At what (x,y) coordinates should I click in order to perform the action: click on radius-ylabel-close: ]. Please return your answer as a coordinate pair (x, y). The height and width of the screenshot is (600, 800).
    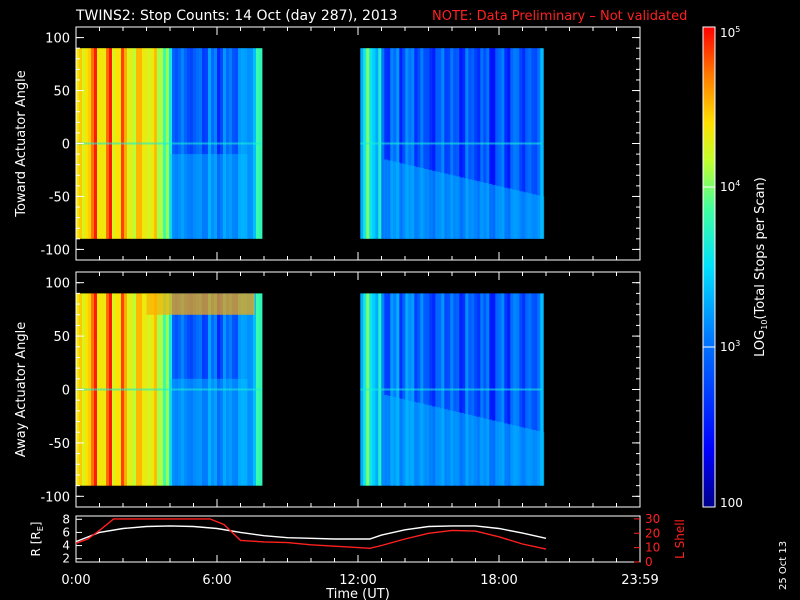
    Looking at the image, I should click on (36, 524).